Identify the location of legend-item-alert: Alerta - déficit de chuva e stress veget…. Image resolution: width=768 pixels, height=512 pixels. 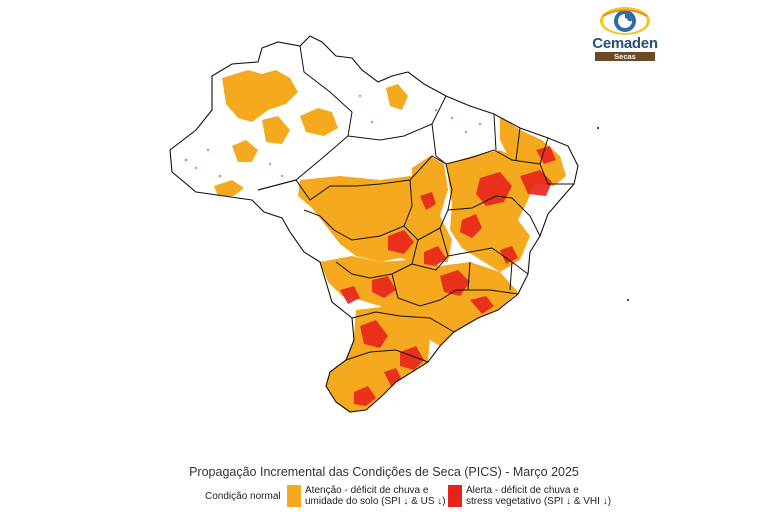
(529, 496).